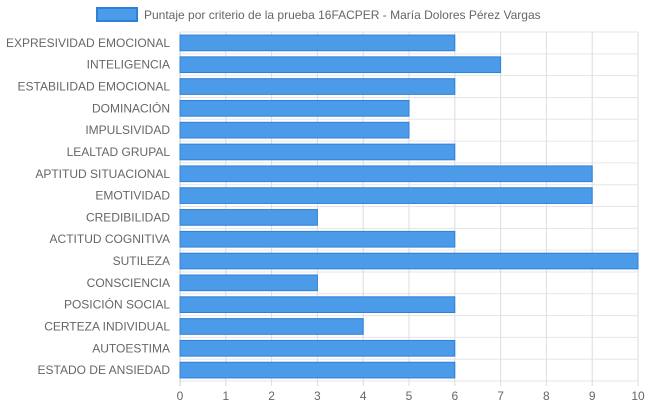 This screenshot has height=410, width=648. Describe the element at coordinates (271, 396) in the screenshot. I see `x-tick-label: 2` at that location.